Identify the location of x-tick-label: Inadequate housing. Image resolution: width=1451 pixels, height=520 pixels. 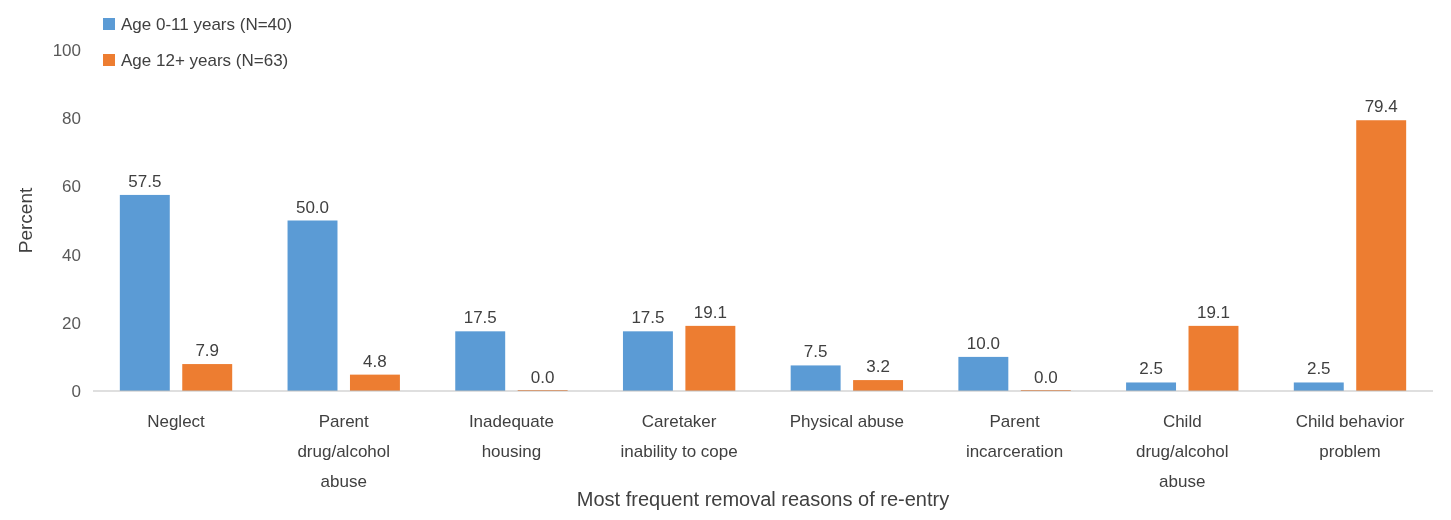
(511, 436).